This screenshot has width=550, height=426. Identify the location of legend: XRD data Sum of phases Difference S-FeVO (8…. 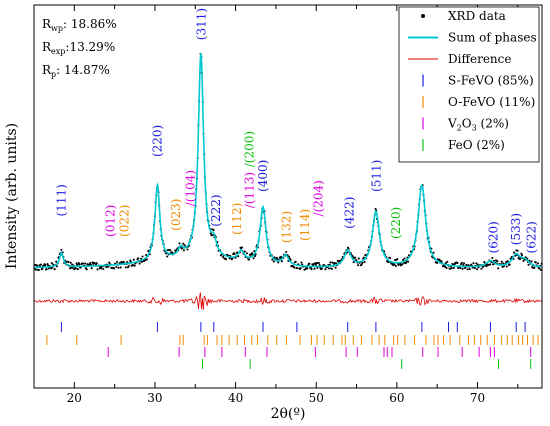
(469, 84).